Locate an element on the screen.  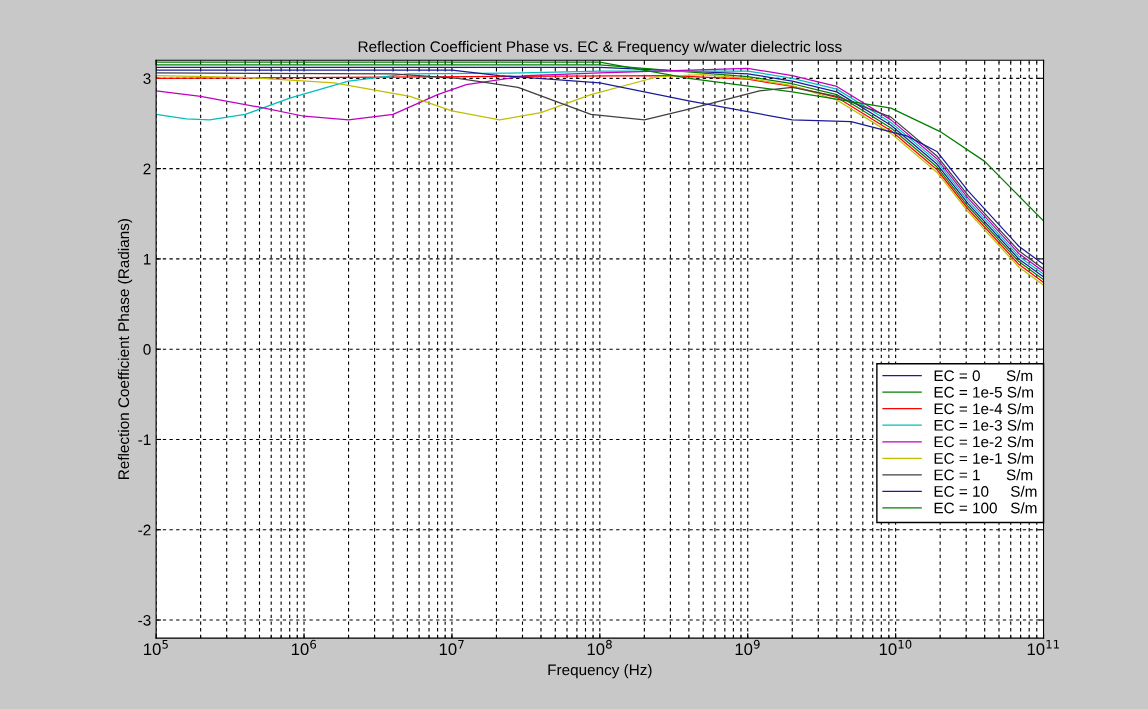
y-tick-label: -2 is located at coordinates (144, 530).